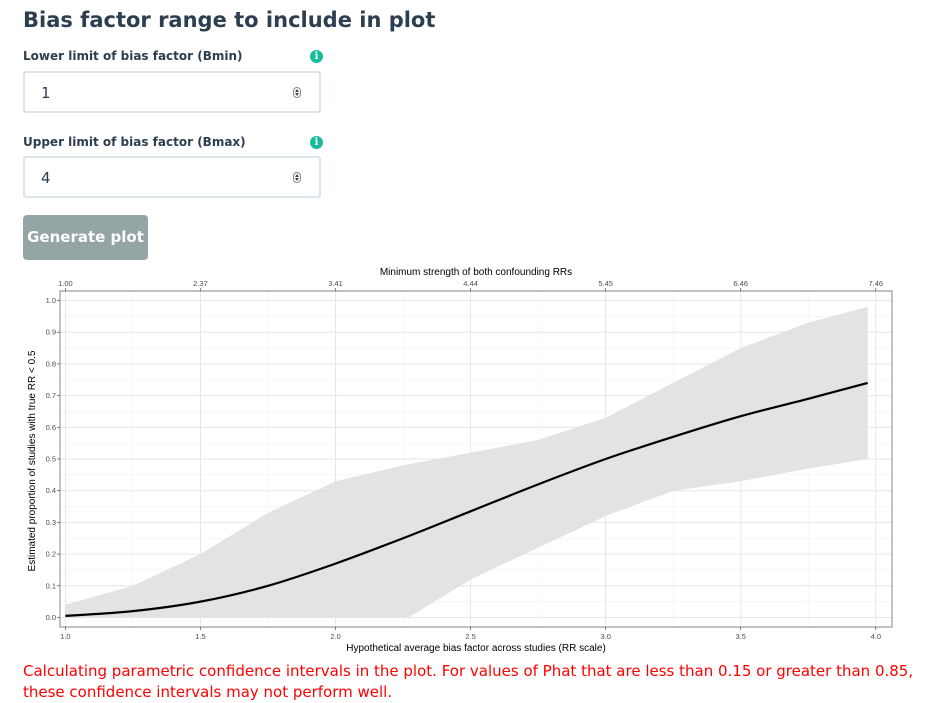  I want to click on y-tick-label: 0.8, so click(51, 363).